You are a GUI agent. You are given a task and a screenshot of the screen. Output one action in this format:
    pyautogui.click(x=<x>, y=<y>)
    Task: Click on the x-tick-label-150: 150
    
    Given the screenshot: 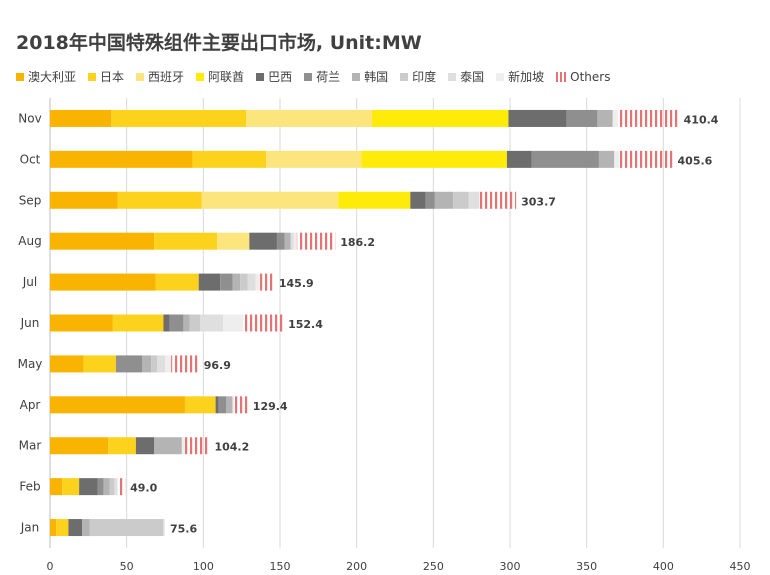 What is the action you would take?
    pyautogui.click(x=280, y=566)
    